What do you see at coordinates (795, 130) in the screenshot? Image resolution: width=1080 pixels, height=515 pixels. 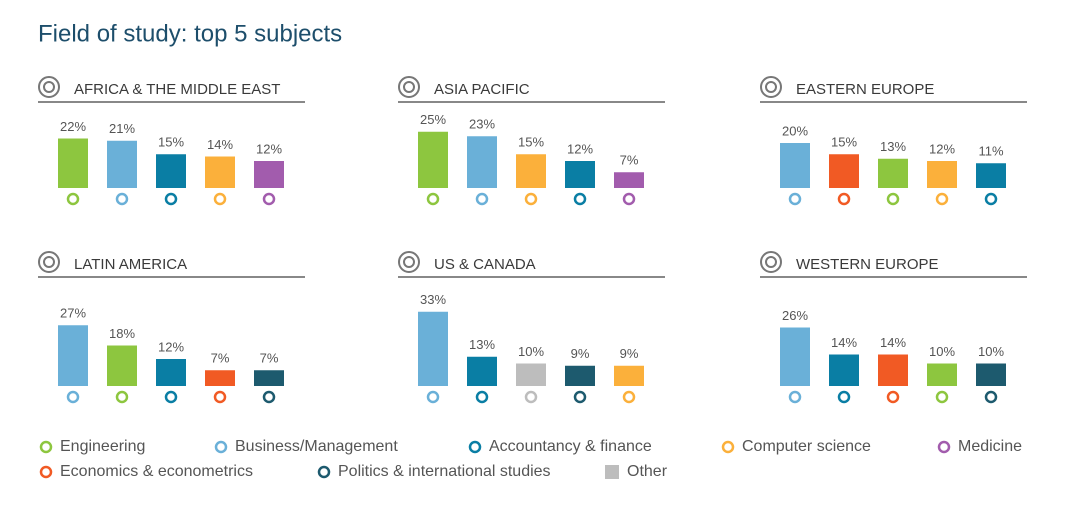 I see `value-label: 20%` at bounding box center [795, 130].